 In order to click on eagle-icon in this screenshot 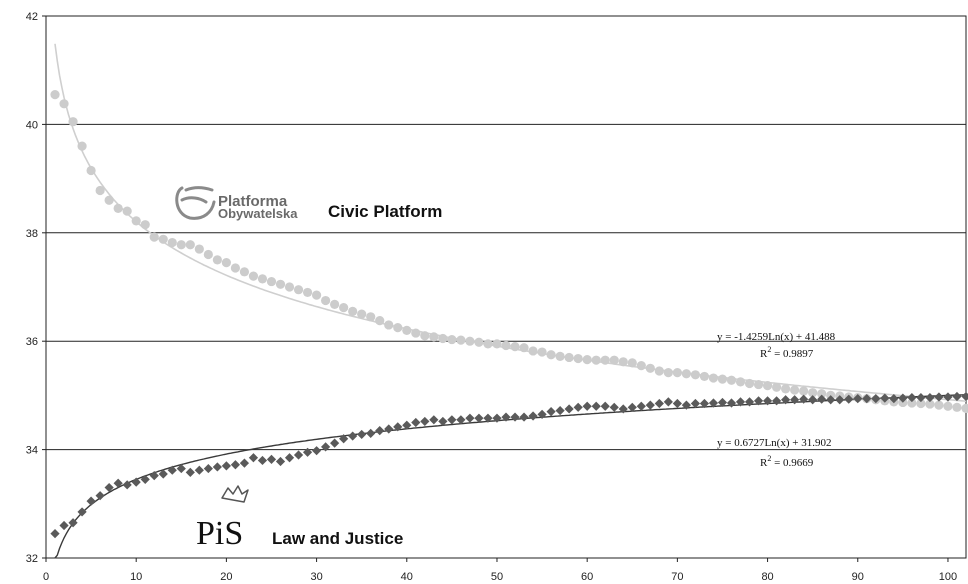, I will do `click(235, 494)`.